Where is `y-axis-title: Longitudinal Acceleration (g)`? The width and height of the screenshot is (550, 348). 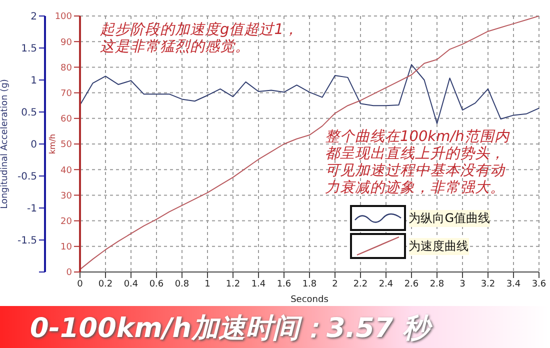 y-axis-title: Longitudinal Acceleration (g) is located at coordinates (5, 144).